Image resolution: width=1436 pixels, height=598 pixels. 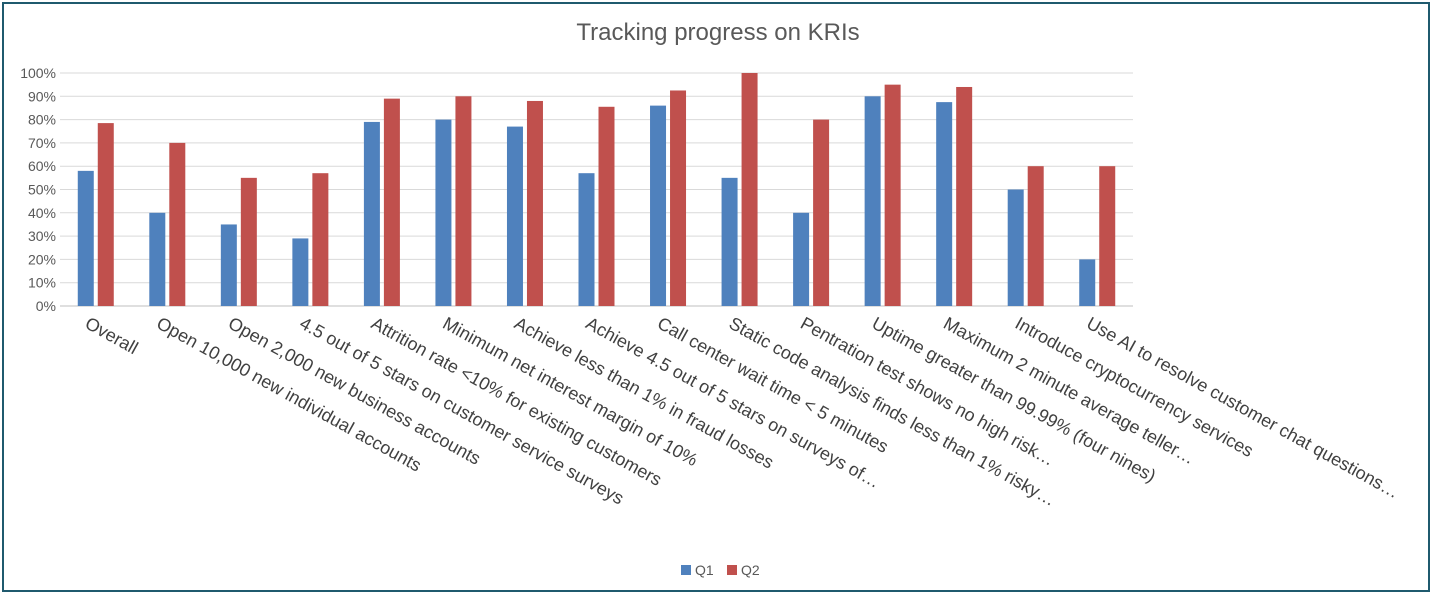 What do you see at coordinates (46, 306) in the screenshot?
I see `y-tick-label: 0%` at bounding box center [46, 306].